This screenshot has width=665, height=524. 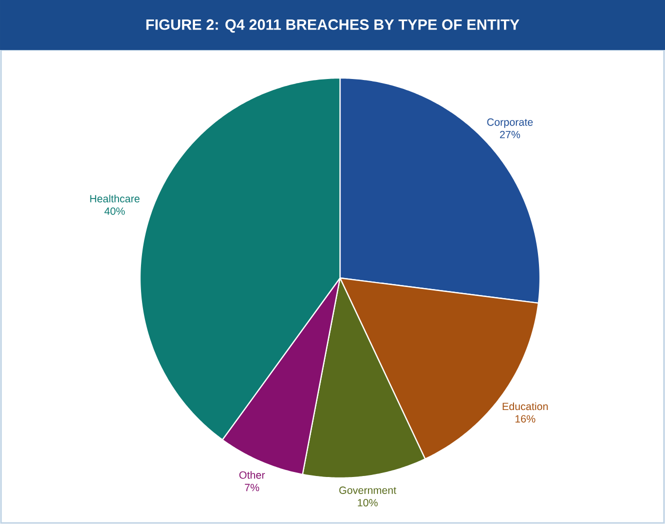 What do you see at coordinates (525, 419) in the screenshot?
I see `data-label: 16%` at bounding box center [525, 419].